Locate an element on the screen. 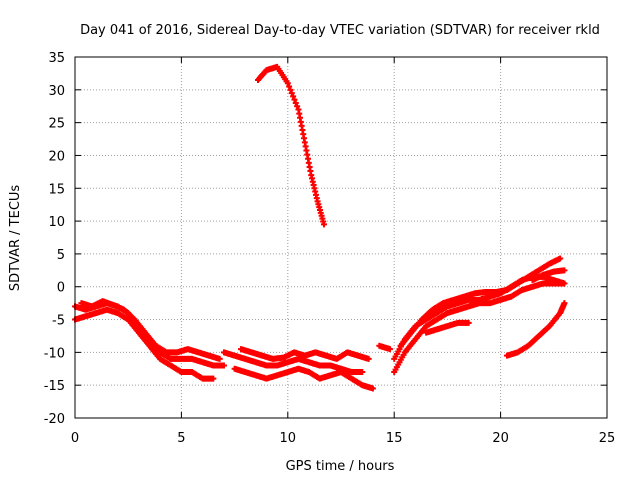 Image resolution: width=640 pixels, height=480 pixels. series-track-c is located at coordinates (150, 330).